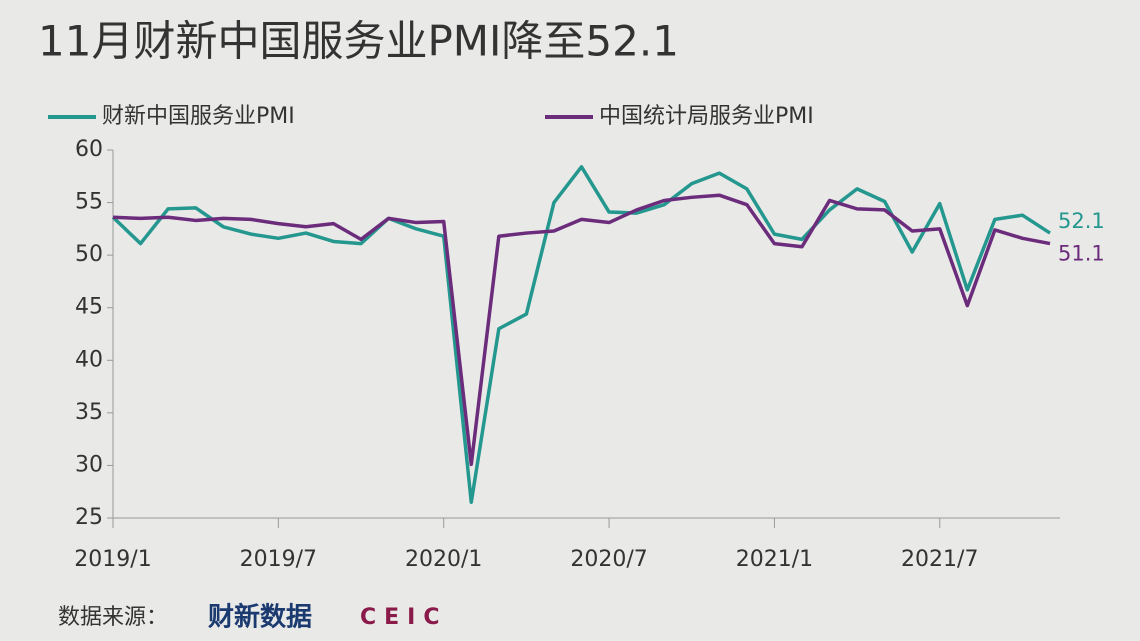 The width and height of the screenshot is (1140, 641). Describe the element at coordinates (89, 517) in the screenshot. I see `y-tick-label: 25` at that location.